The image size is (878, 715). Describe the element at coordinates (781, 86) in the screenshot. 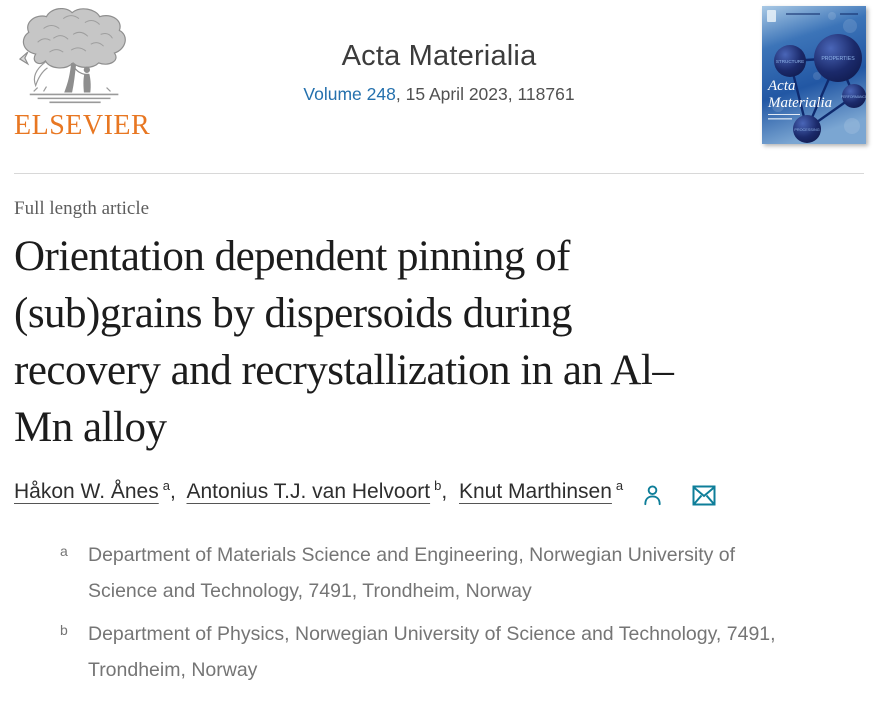

I see `cover-title-line1: Acta` at that location.